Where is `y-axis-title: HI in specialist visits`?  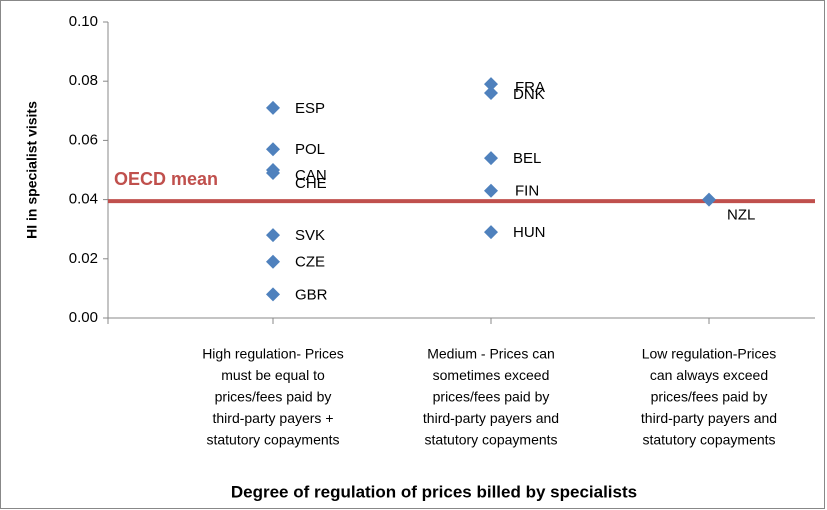
y-axis-title: HI in specialist visits is located at coordinates (32, 170).